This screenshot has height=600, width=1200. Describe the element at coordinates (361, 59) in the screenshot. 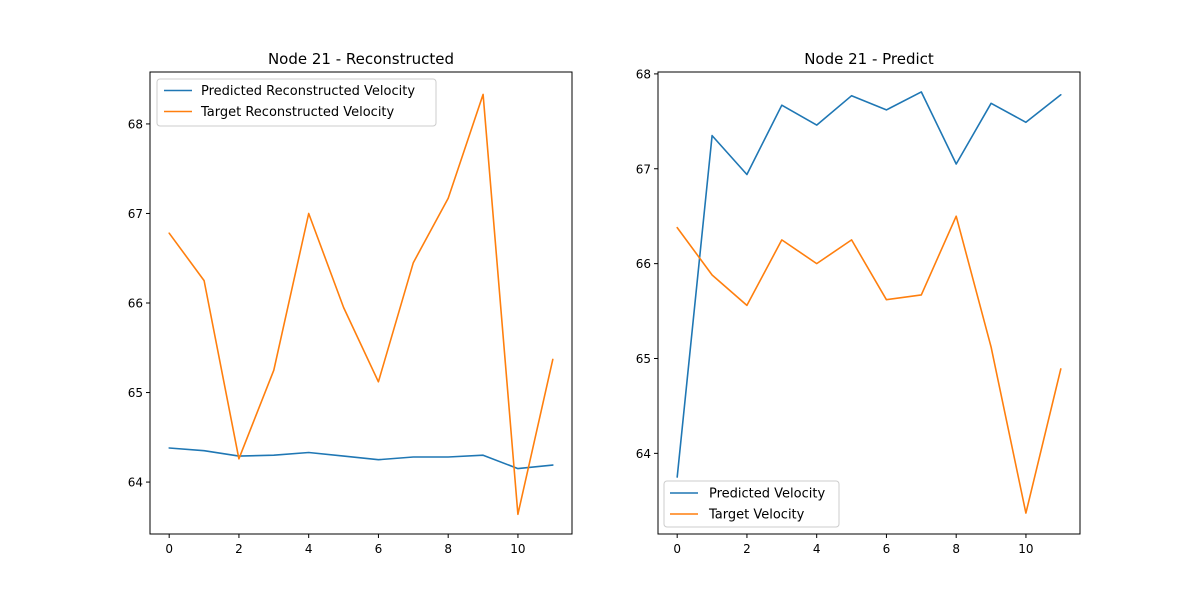

I see `chart-title: Node 21 - Reconstructed` at that location.